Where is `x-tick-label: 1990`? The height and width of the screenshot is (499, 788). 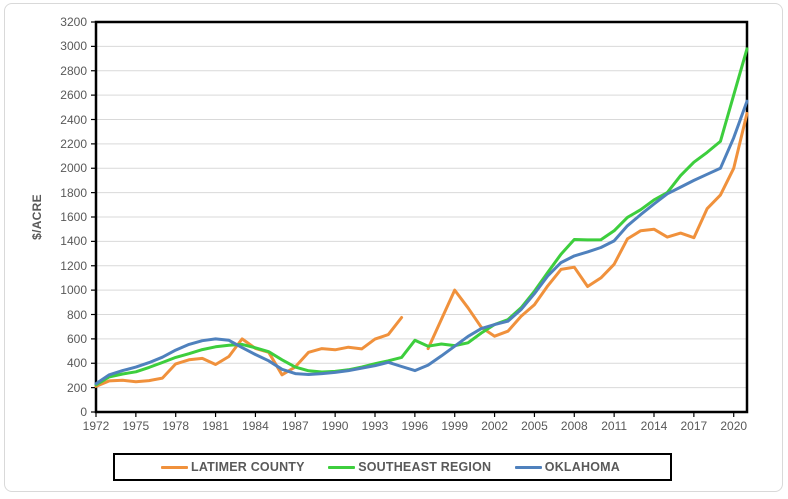
x-tick-label: 1990 is located at coordinates (335, 426).